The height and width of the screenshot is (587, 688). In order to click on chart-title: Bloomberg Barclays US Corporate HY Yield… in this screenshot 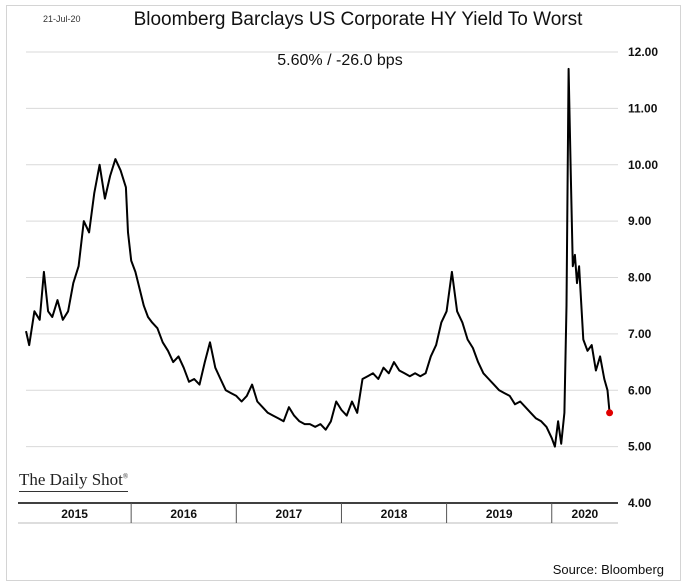, I will do `click(358, 19)`.